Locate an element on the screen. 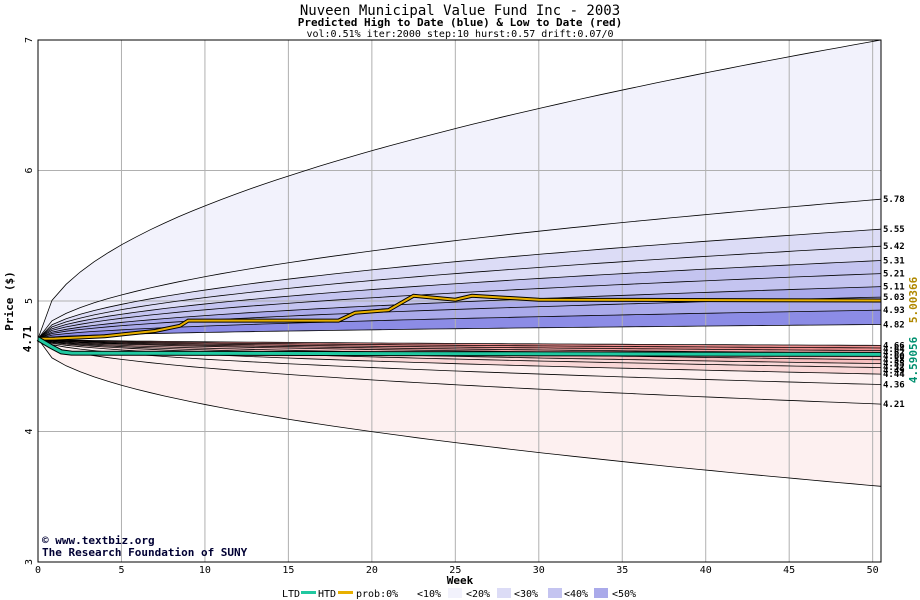  y-axis-label: Price ($) is located at coordinates (9, 301).